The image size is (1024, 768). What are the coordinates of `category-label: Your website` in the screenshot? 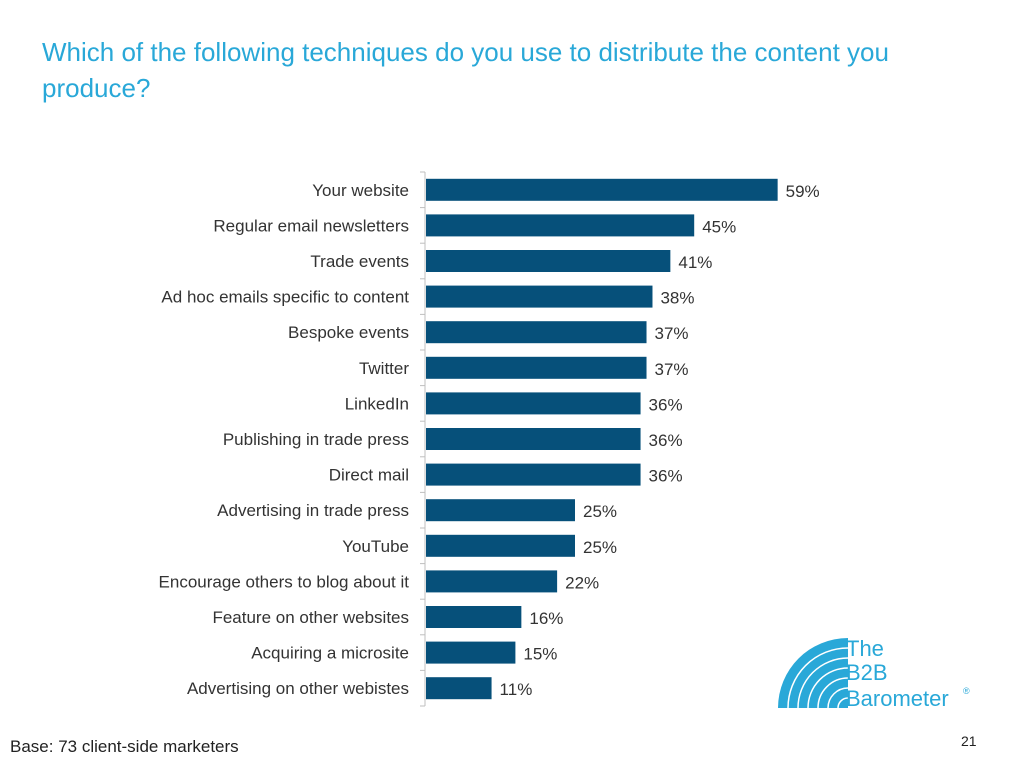 It's located at (360, 190).